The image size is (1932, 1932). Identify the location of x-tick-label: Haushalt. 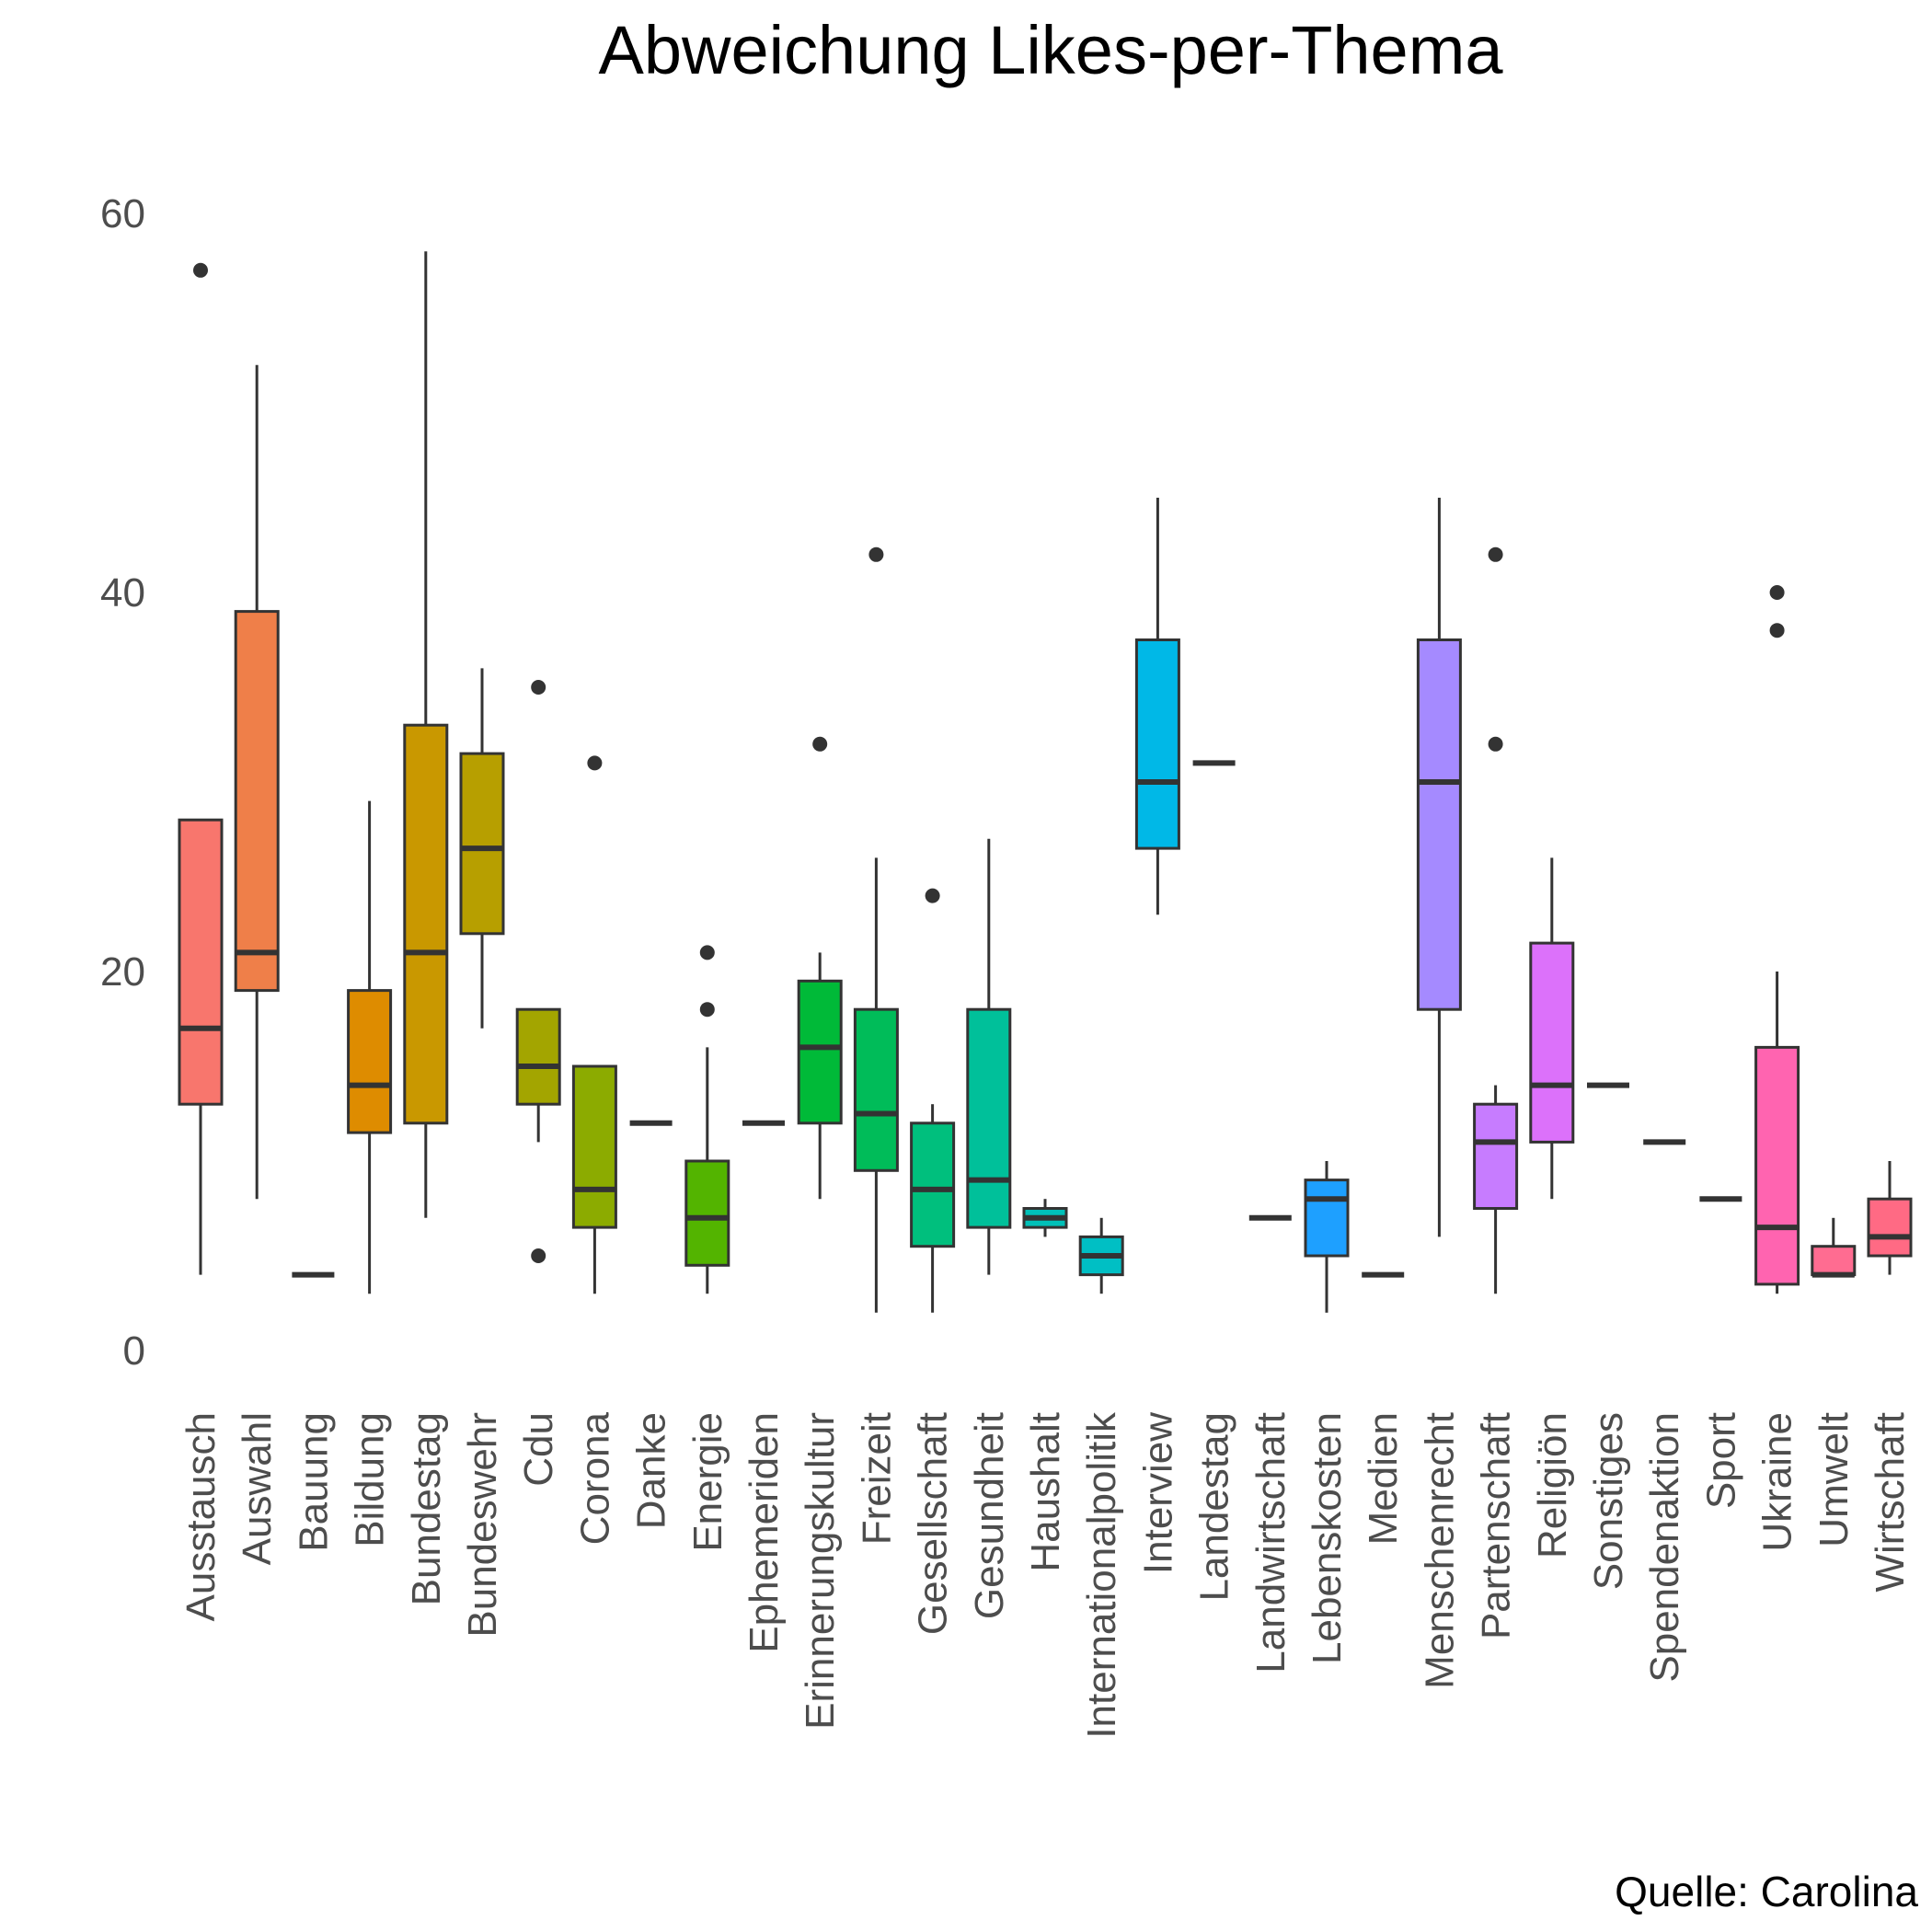
(1045, 1492).